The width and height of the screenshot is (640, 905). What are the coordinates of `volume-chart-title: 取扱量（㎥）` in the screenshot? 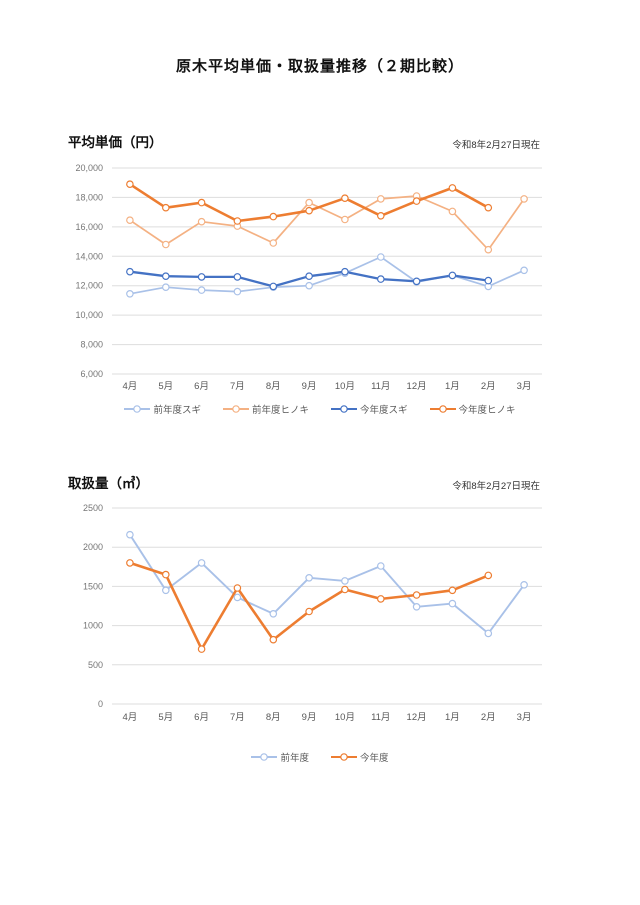 It's located at (108, 483).